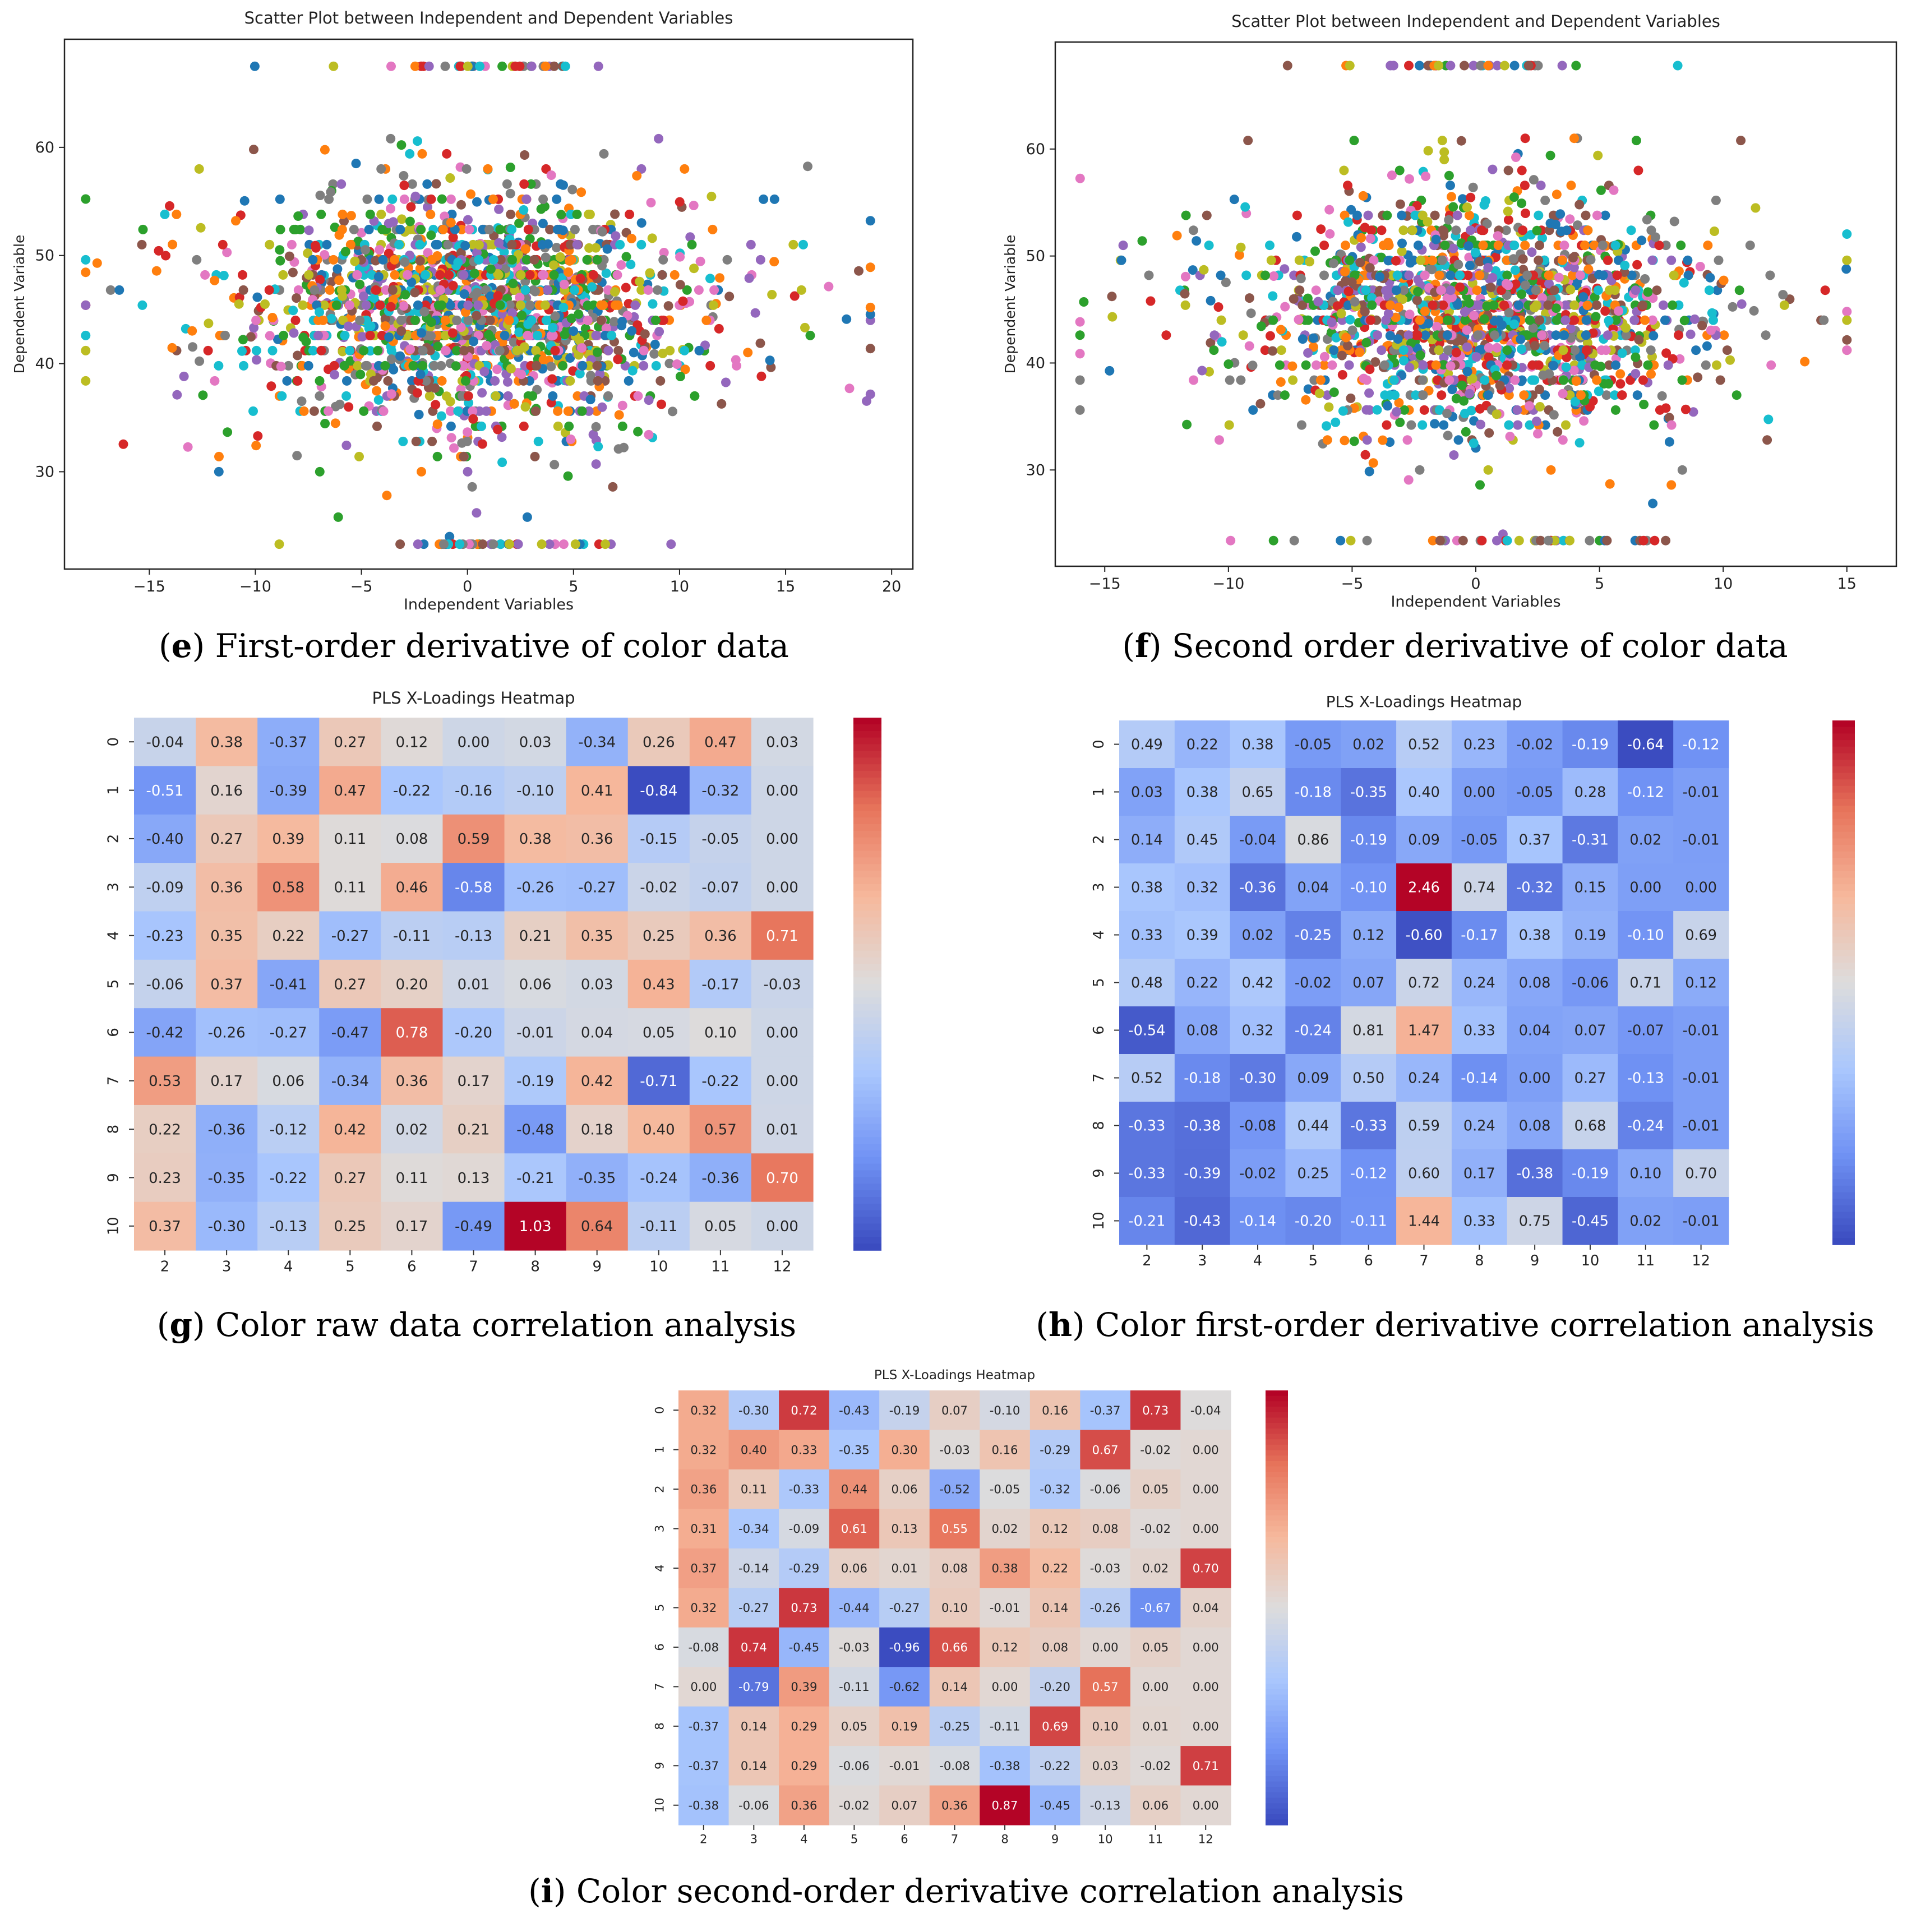  Describe the element at coordinates (1202, 1260) in the screenshot. I see `x-tick-label: 3` at that location.